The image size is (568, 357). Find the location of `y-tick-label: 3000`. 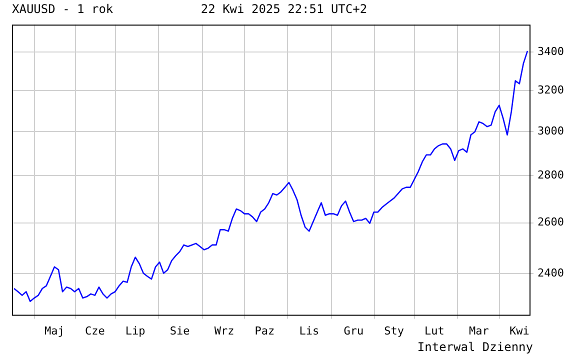

y-tick-label: 3000 is located at coordinates (551, 131).